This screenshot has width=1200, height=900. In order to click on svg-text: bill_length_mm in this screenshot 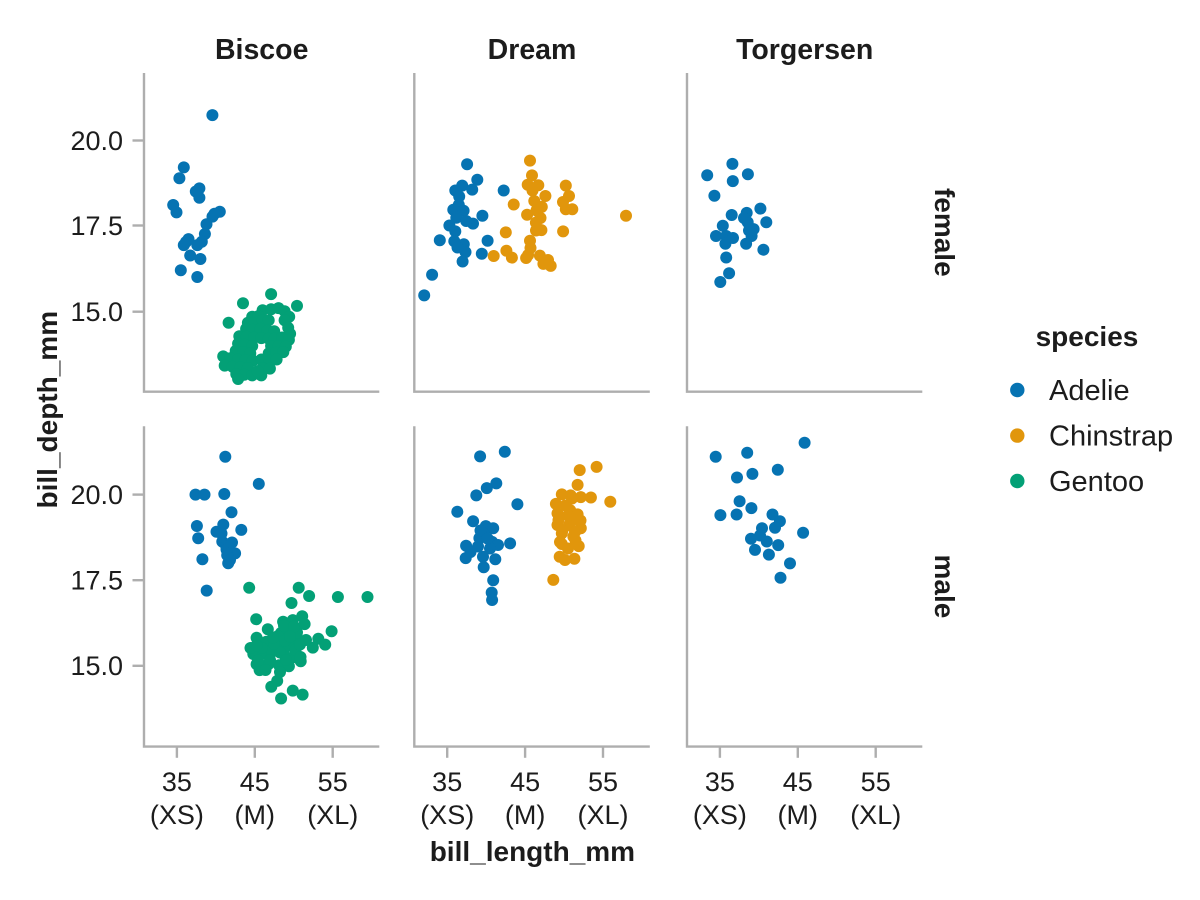, I will do `click(532, 851)`.